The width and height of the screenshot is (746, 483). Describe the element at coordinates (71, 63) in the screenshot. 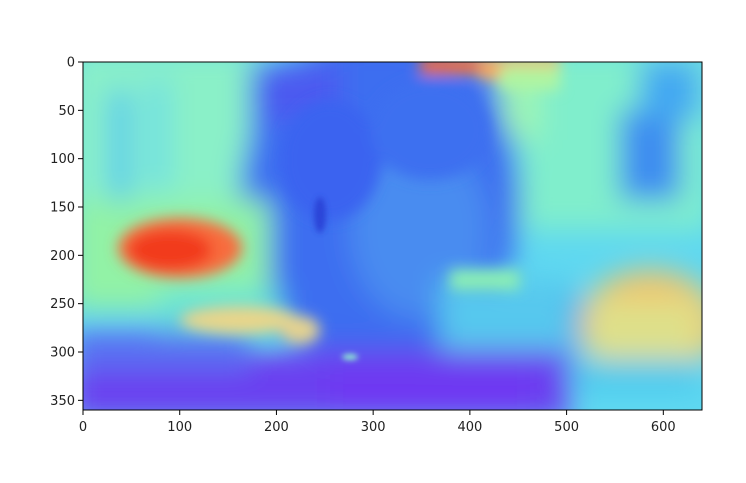

I see `y-tick-label: 0` at that location.